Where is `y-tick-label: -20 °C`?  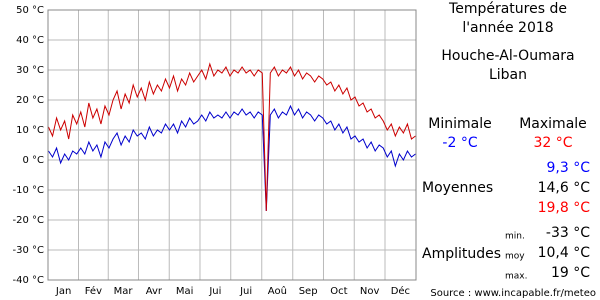
y-tick-label: -20 °C is located at coordinates (29, 220).